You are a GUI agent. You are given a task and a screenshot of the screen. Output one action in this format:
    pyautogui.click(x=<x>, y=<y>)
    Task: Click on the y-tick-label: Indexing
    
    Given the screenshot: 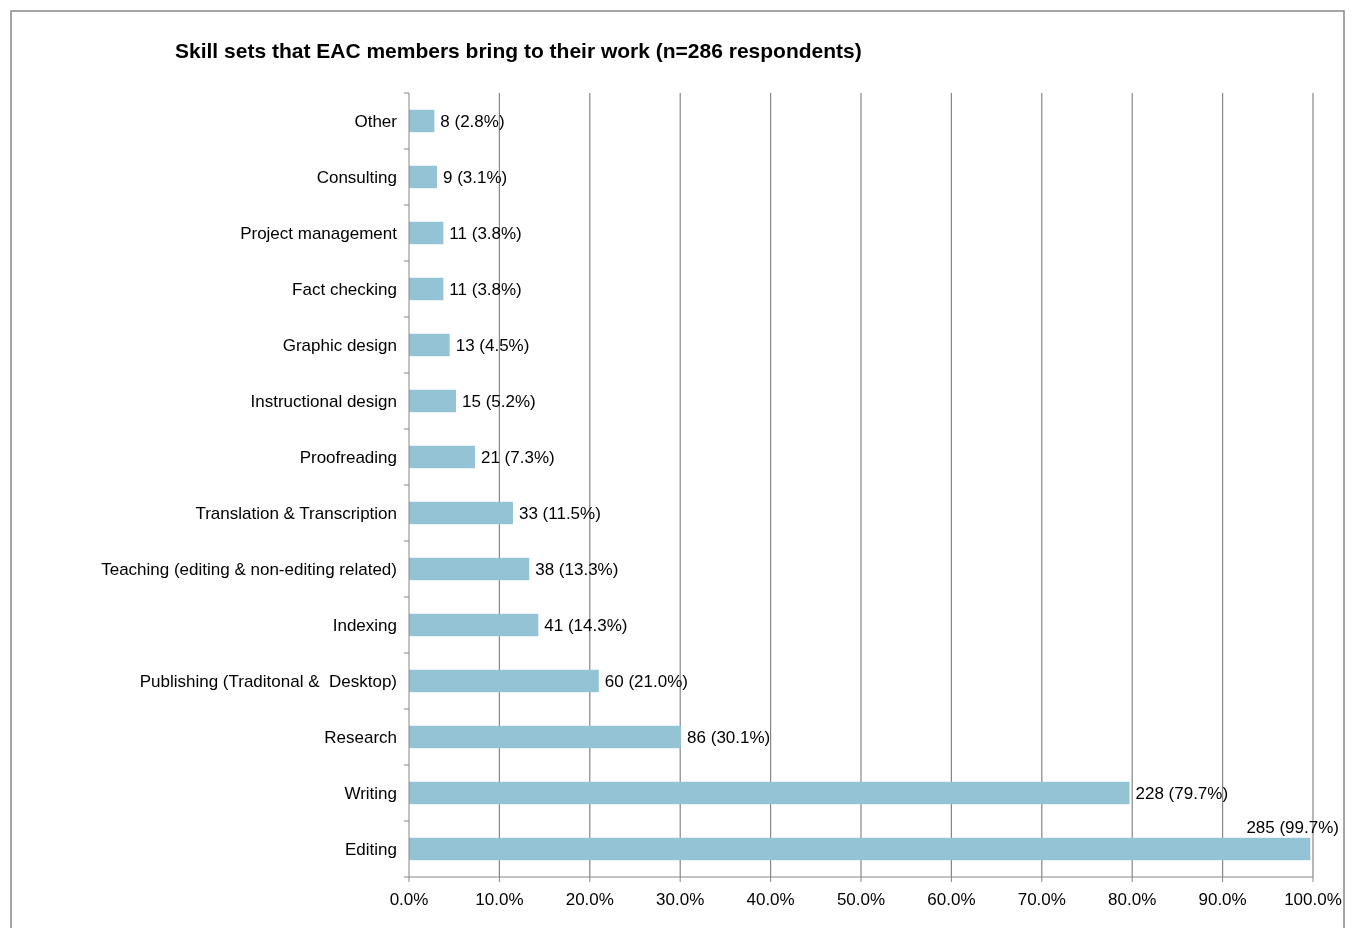 What is the action you would take?
    pyautogui.click(x=364, y=625)
    